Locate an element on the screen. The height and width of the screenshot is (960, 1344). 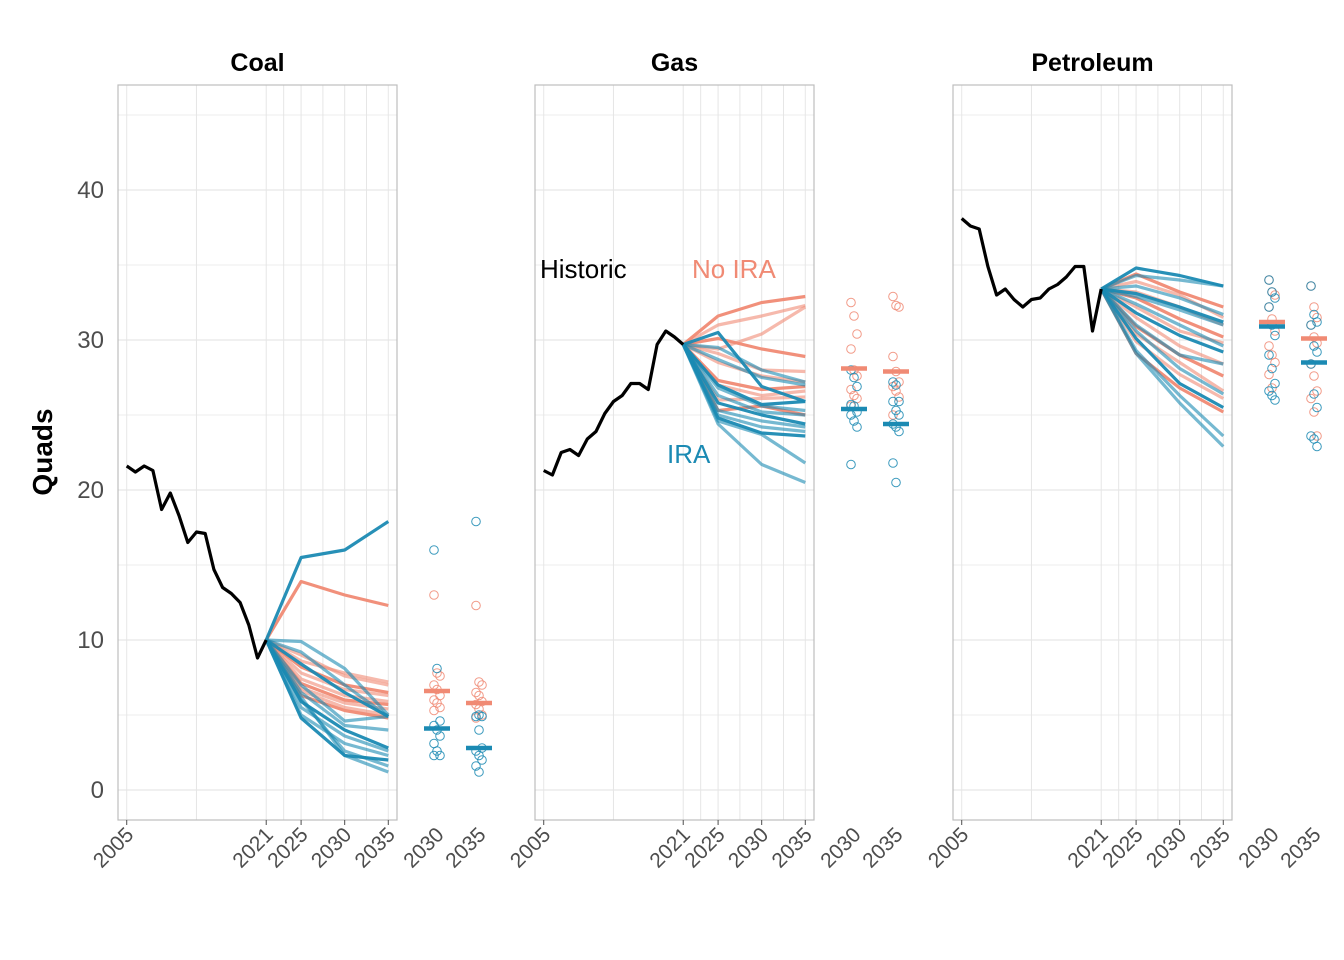
panel-title: Coal is located at coordinates (257, 63).